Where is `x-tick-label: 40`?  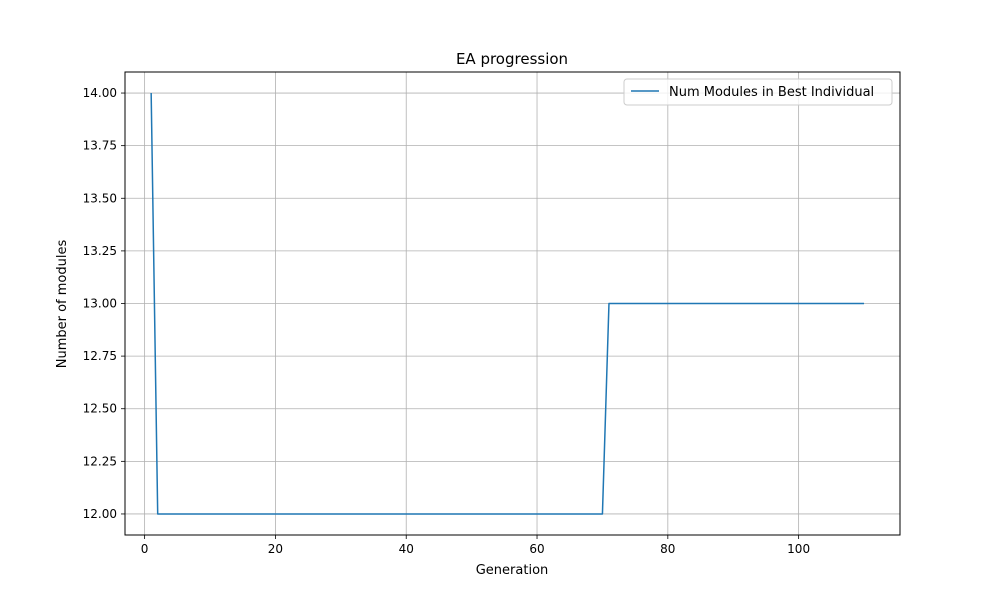
x-tick-label: 40 is located at coordinates (406, 549).